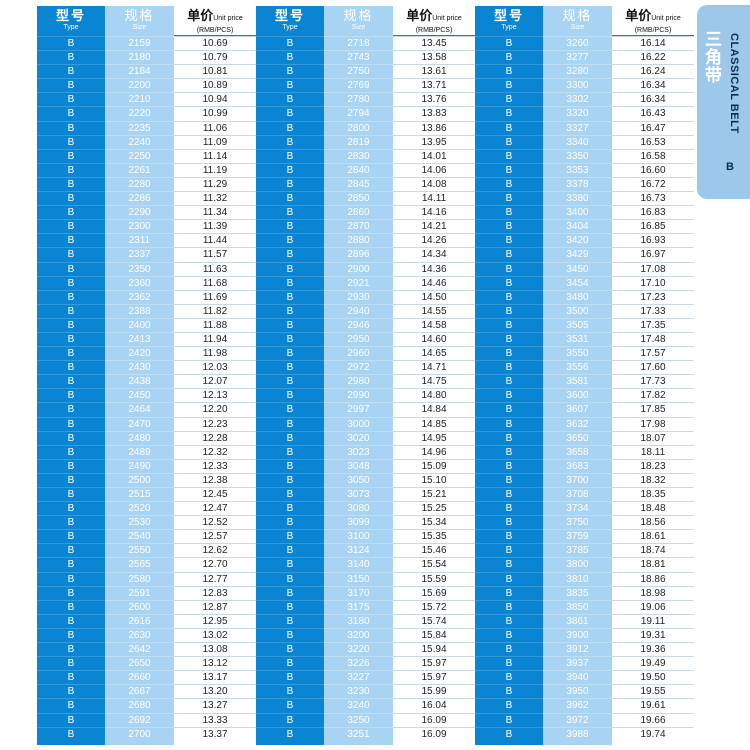  What do you see at coordinates (139, 705) in the screenshot?
I see `size-cell: 2680` at bounding box center [139, 705].